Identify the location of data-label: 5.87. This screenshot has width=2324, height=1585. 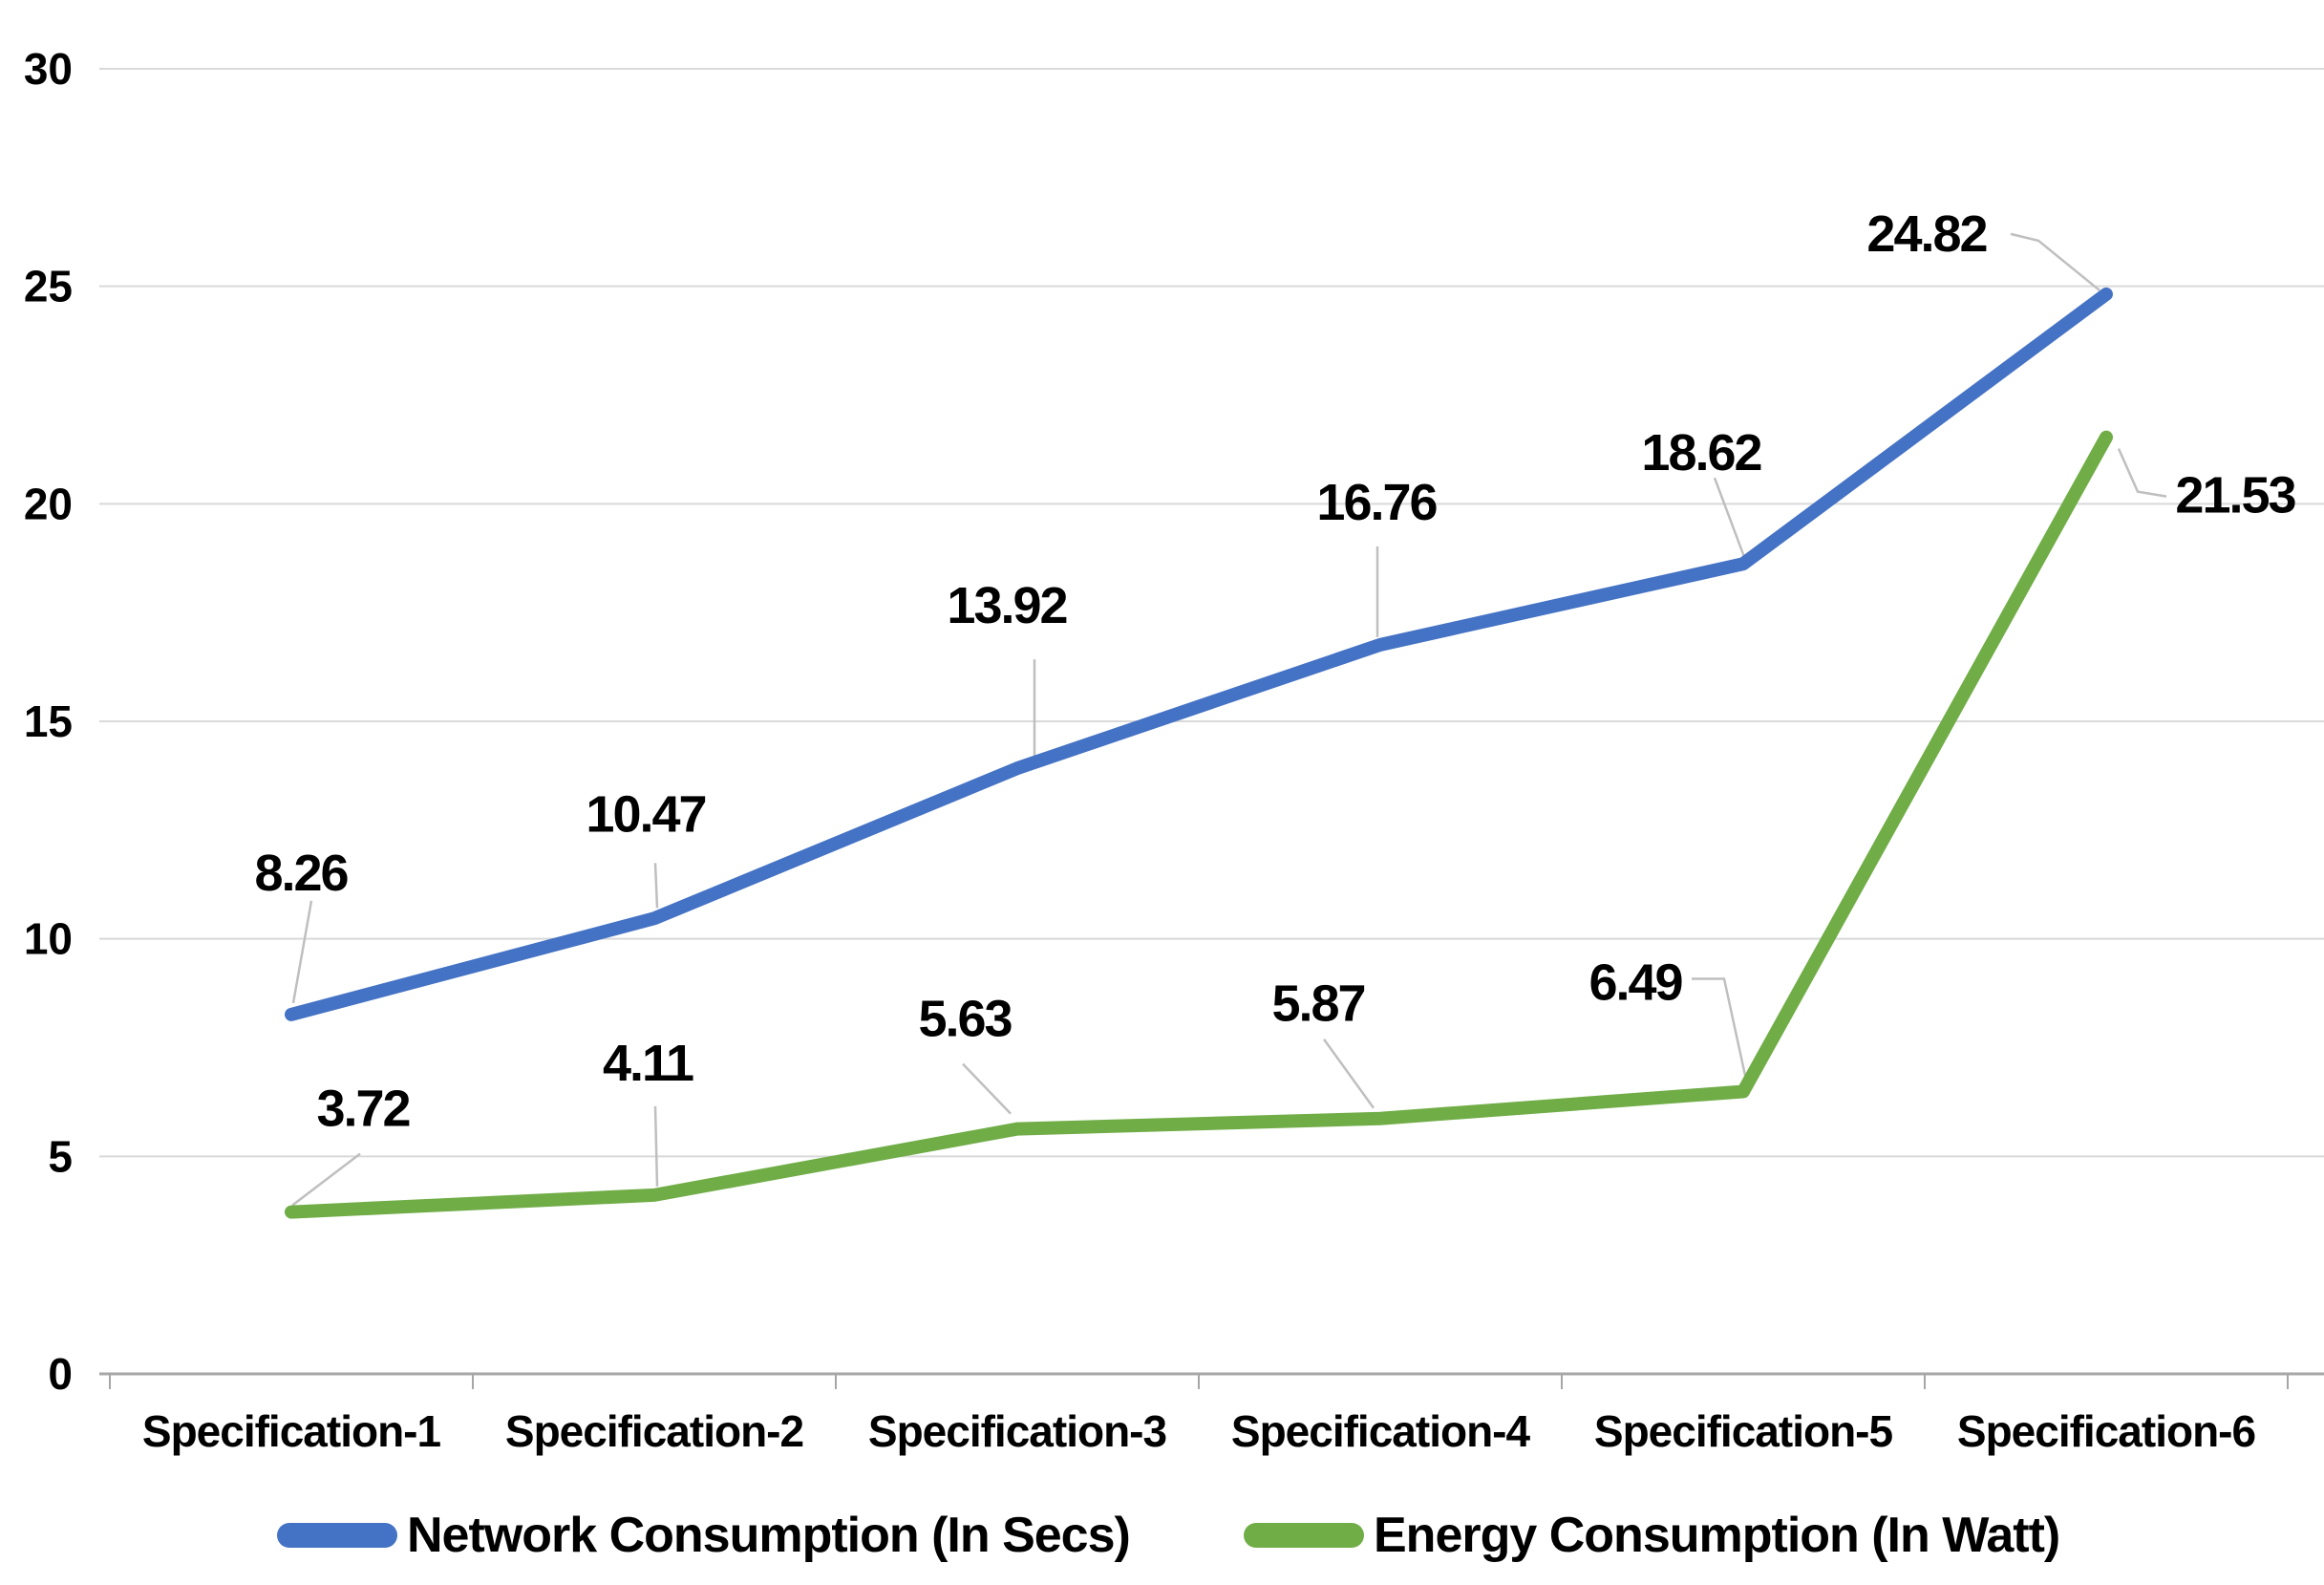
(1317, 1004).